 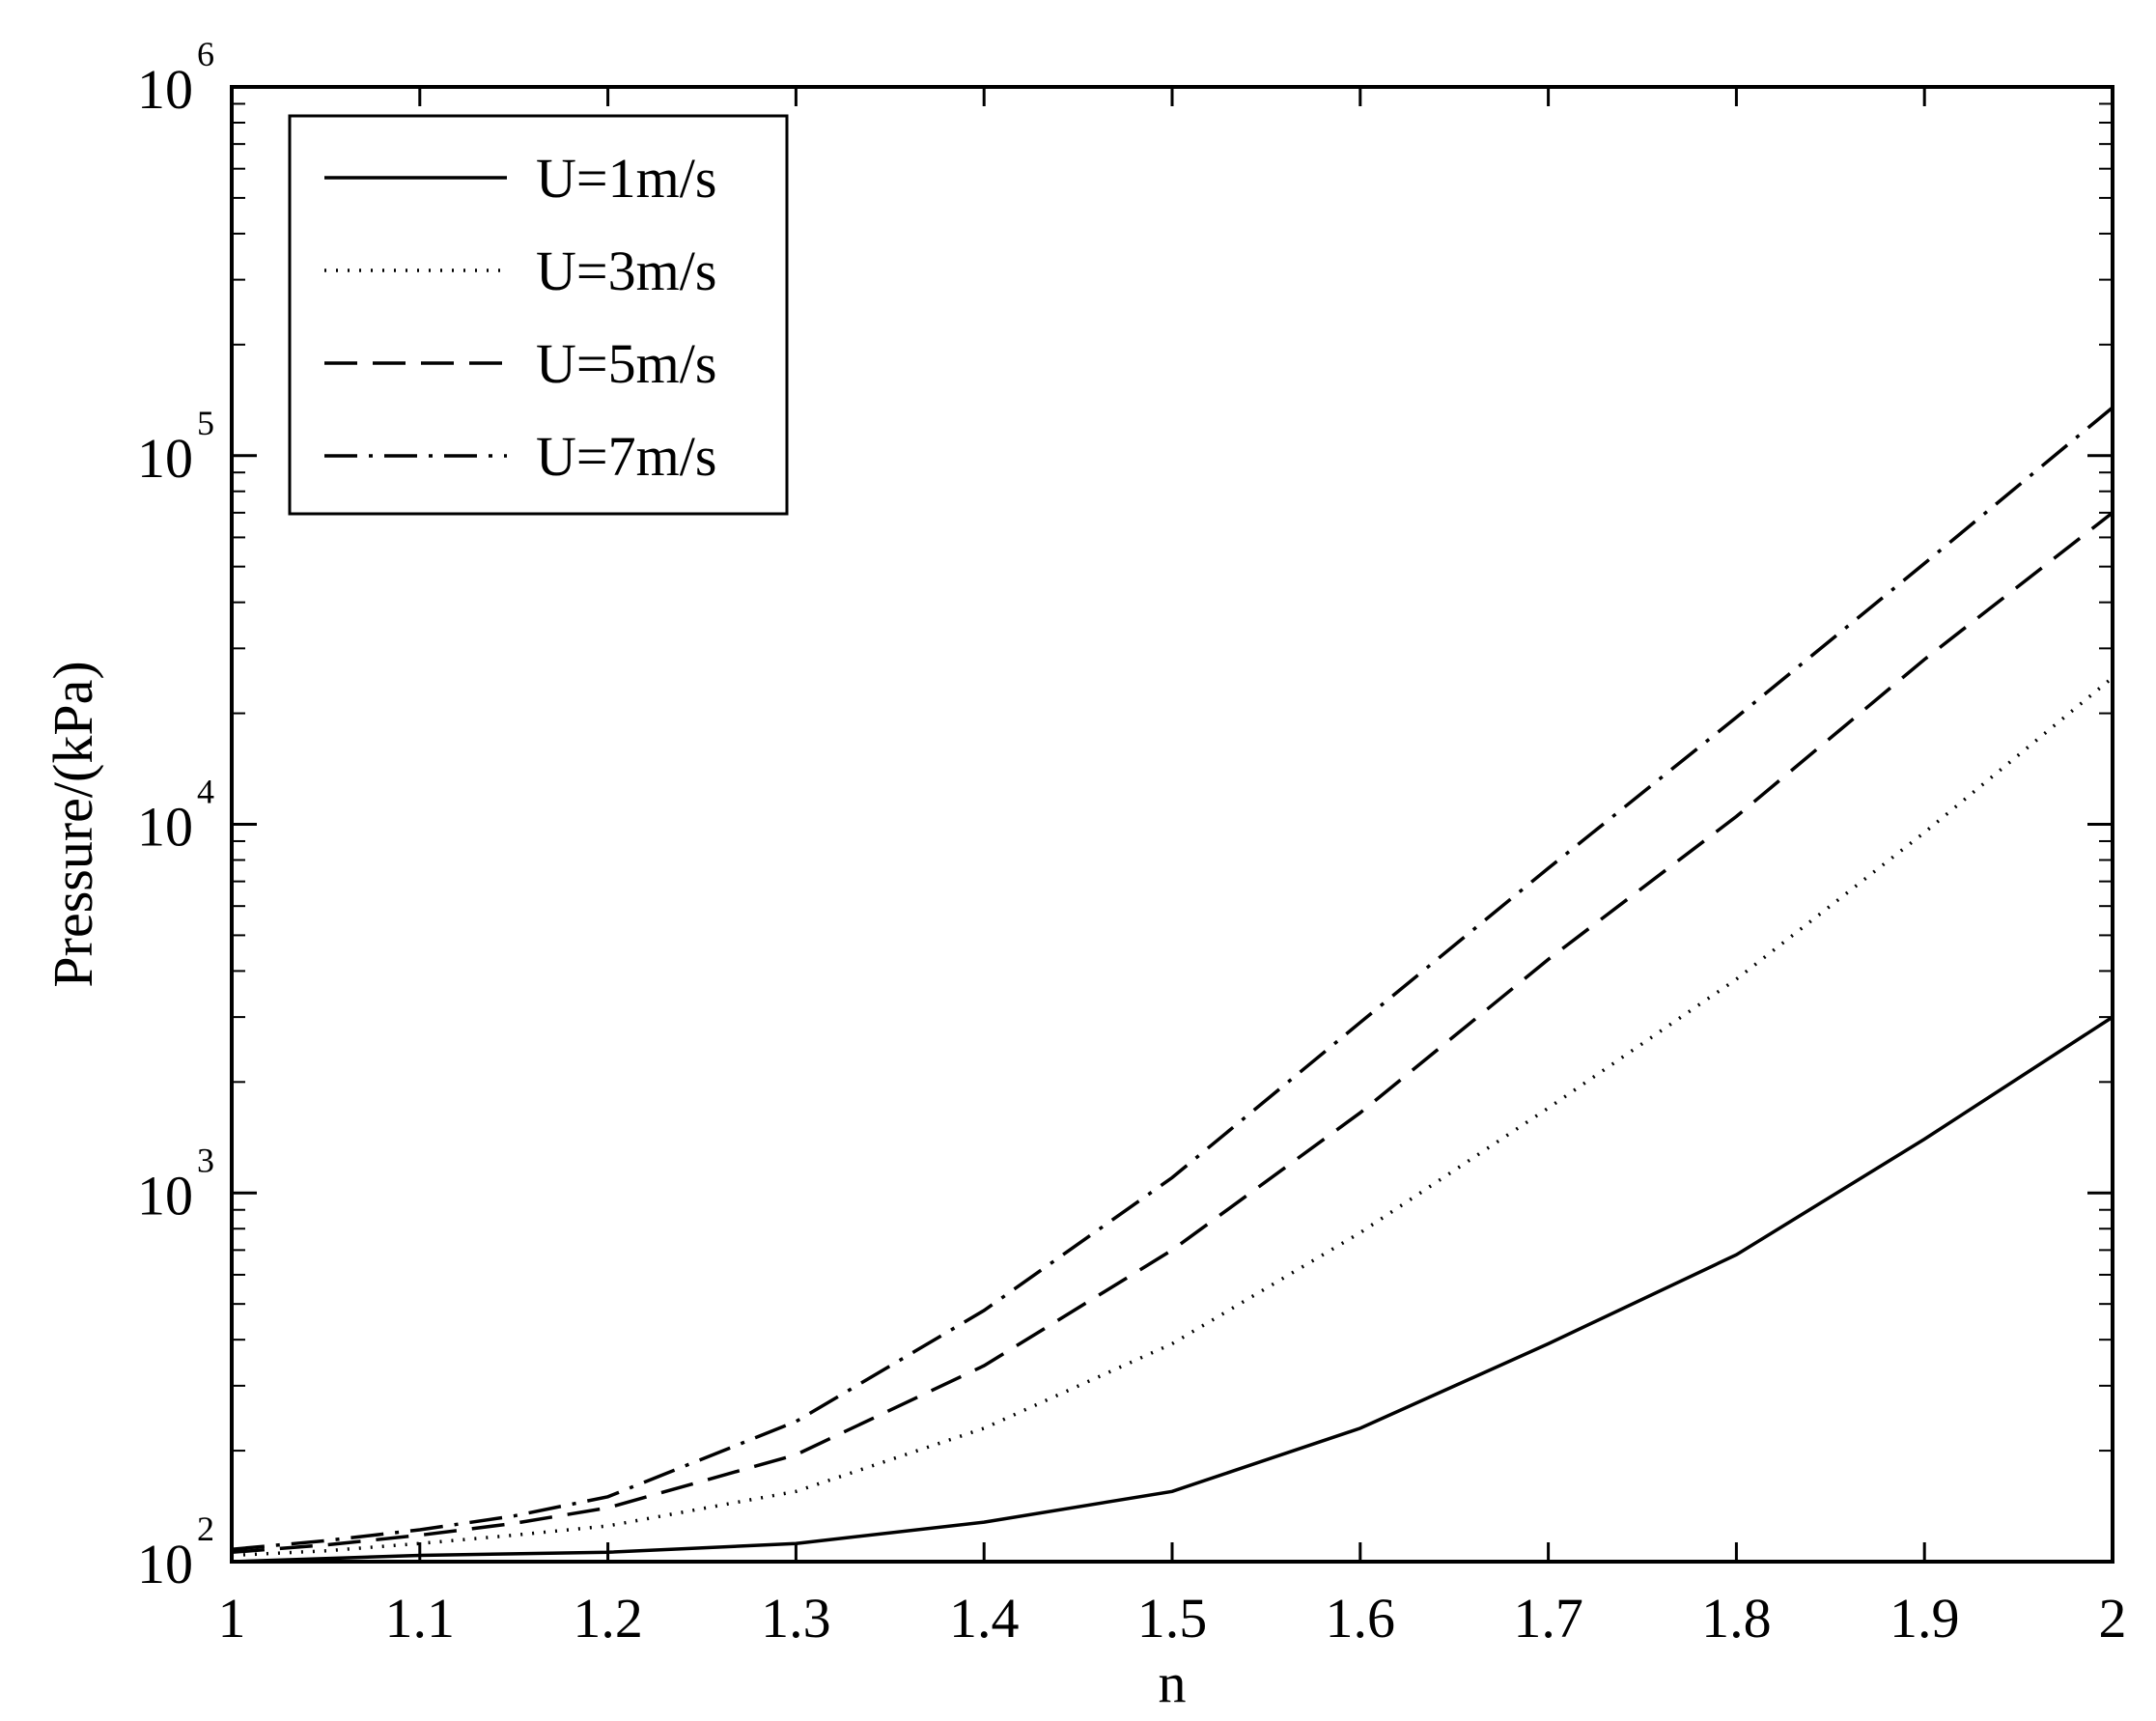 What do you see at coordinates (1737, 1619) in the screenshot?
I see `x-tick-label: 1.8` at bounding box center [1737, 1619].